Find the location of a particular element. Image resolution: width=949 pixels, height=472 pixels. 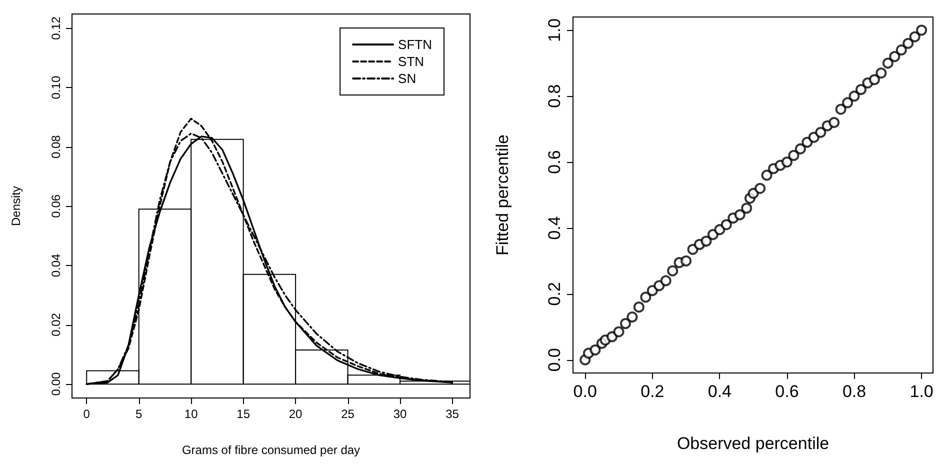

x-tick-label: 0.6 is located at coordinates (787, 391).